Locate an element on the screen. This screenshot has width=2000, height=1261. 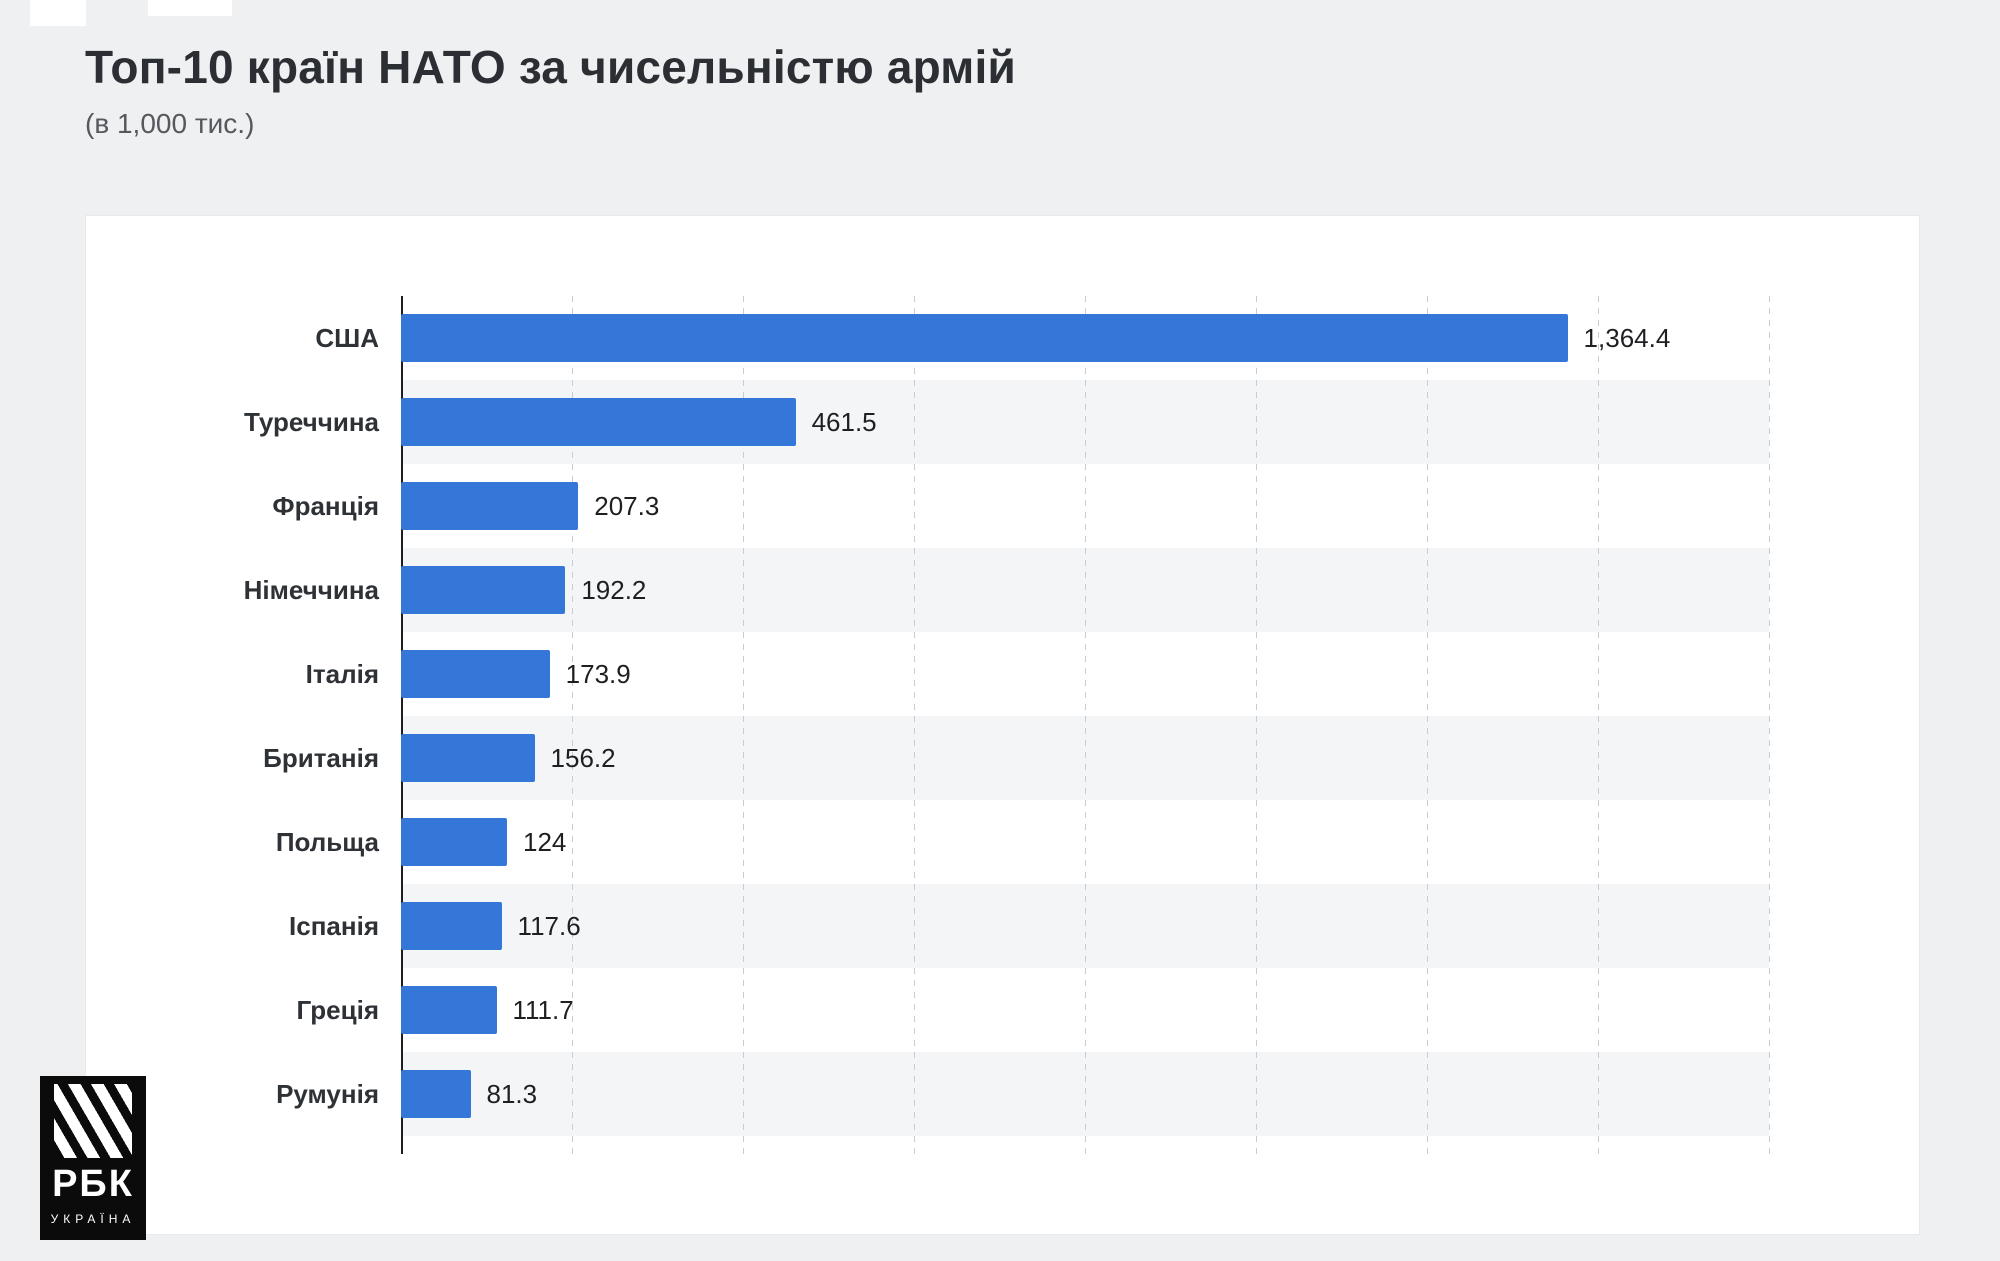
value-label: 124 is located at coordinates (545, 841).